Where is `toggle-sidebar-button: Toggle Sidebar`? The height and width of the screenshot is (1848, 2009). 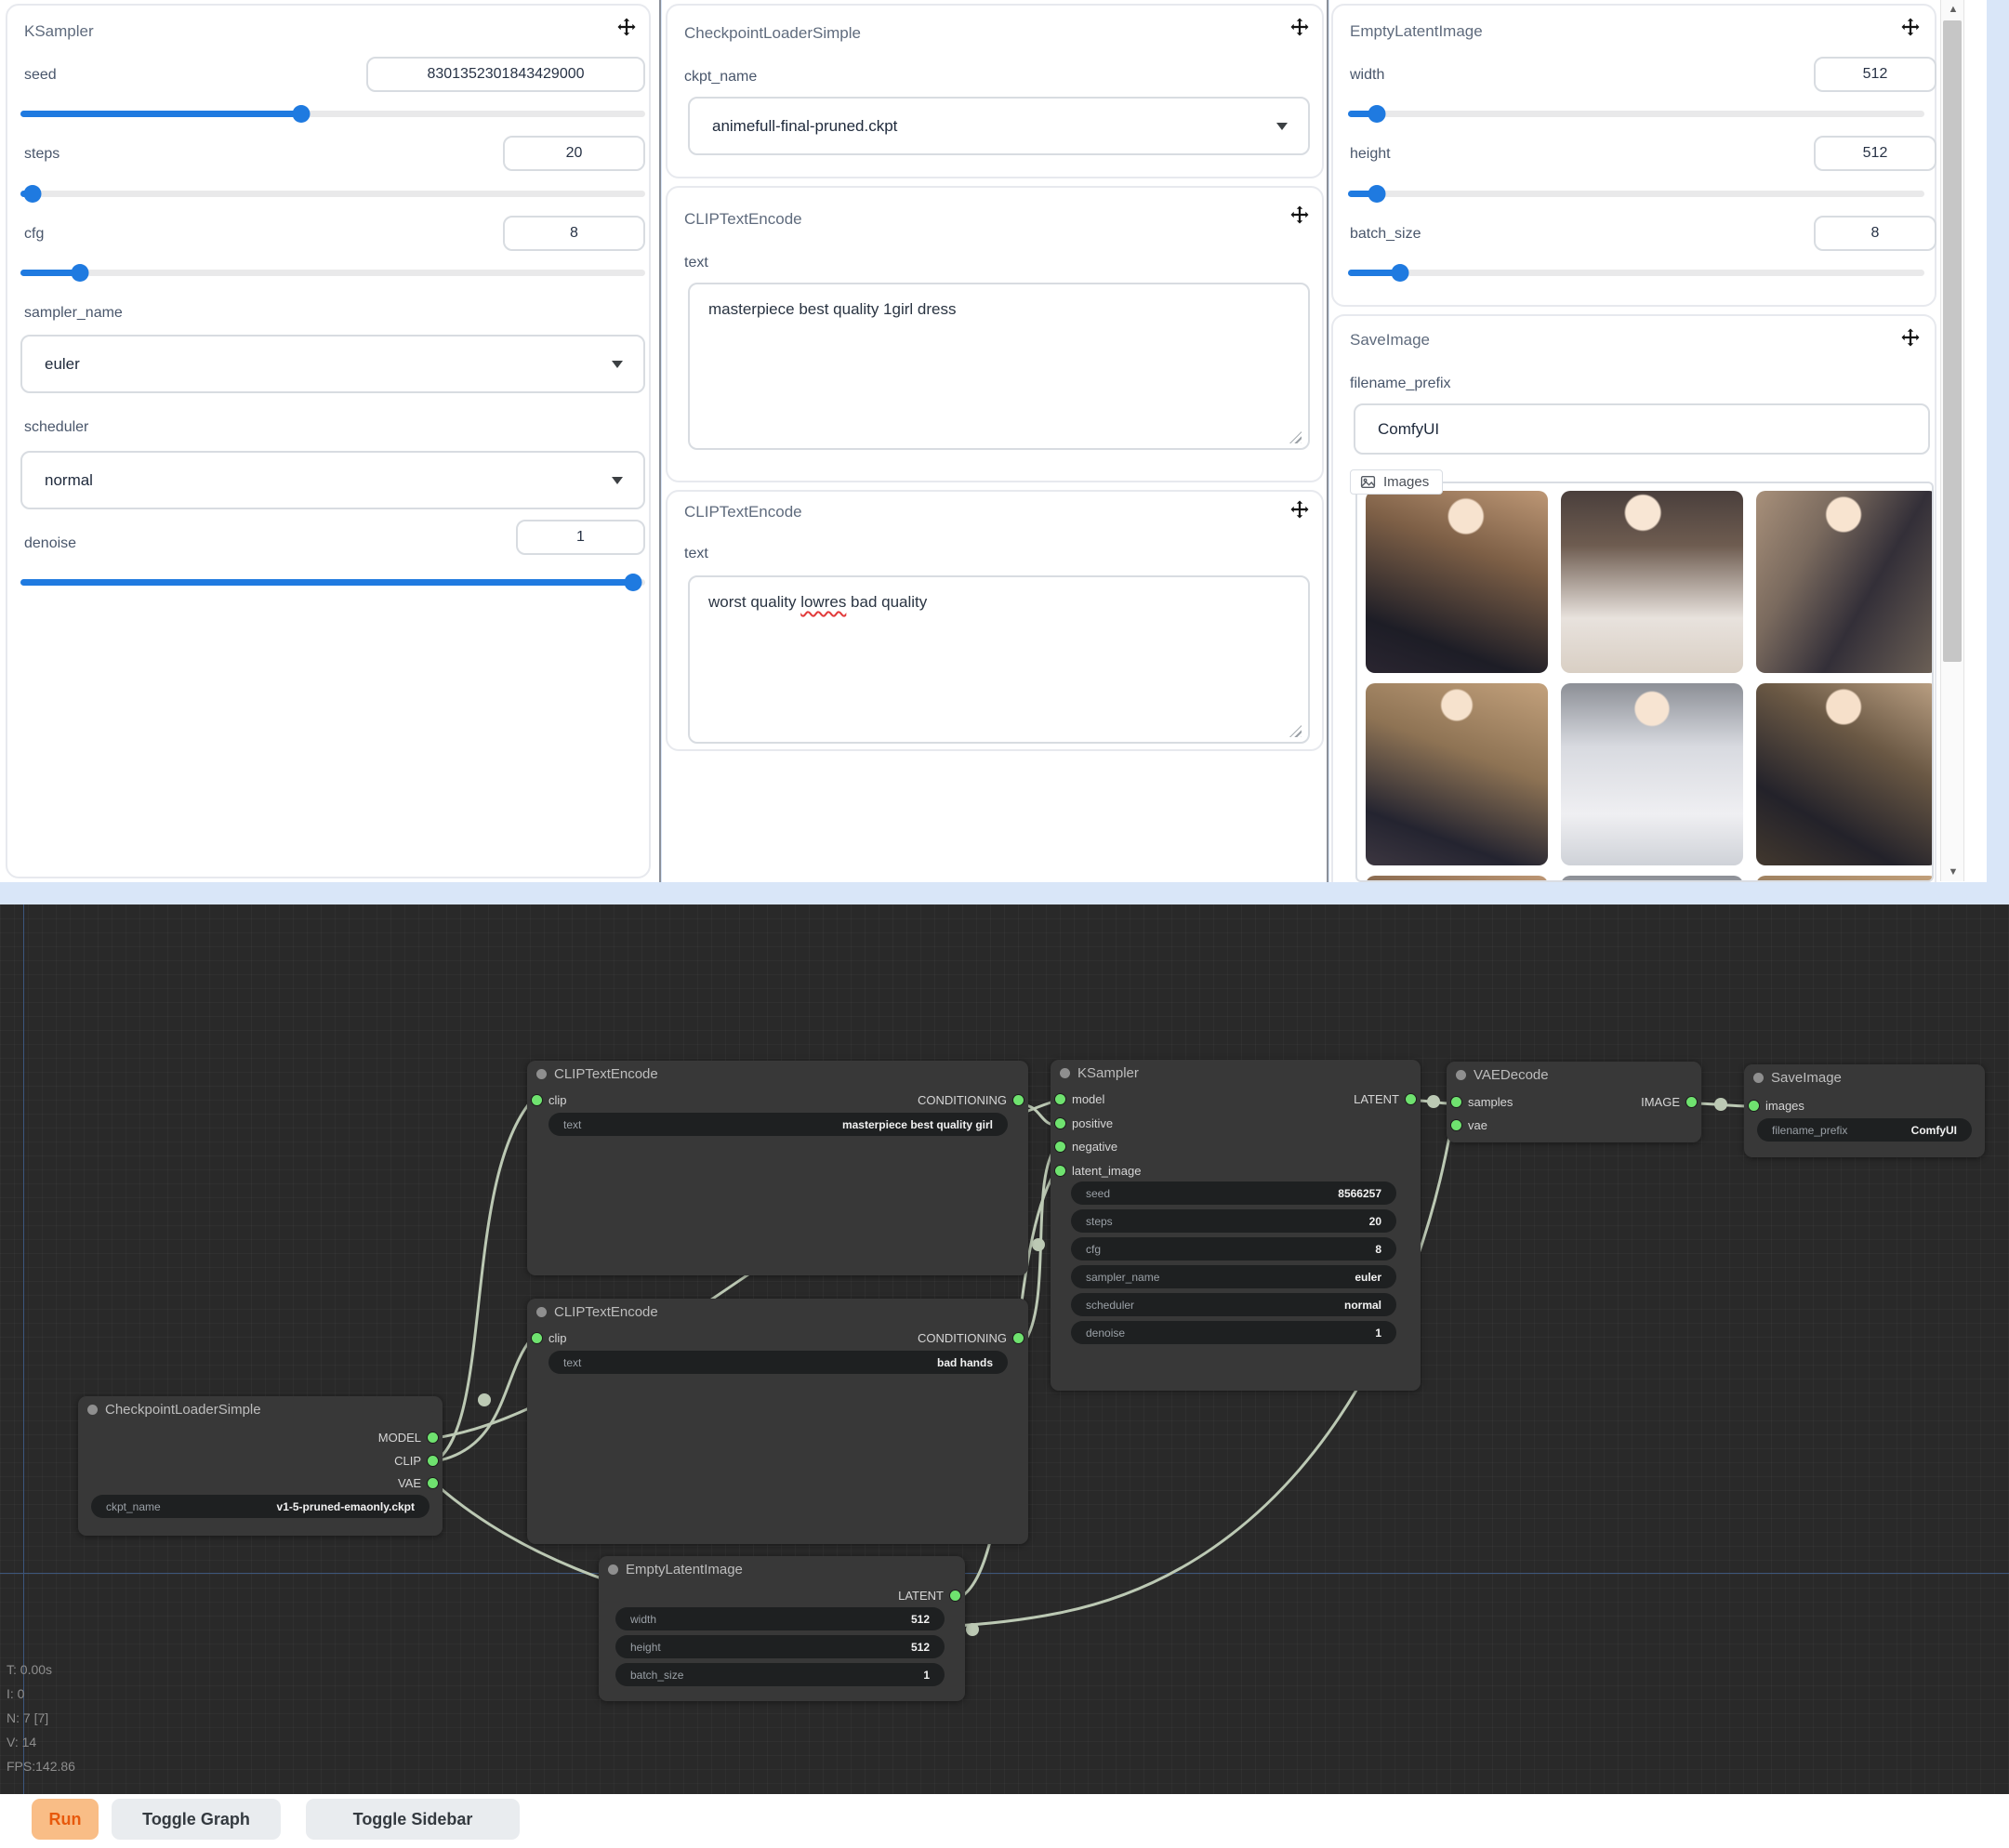
toggle-sidebar-button: Toggle Sidebar is located at coordinates (413, 1819).